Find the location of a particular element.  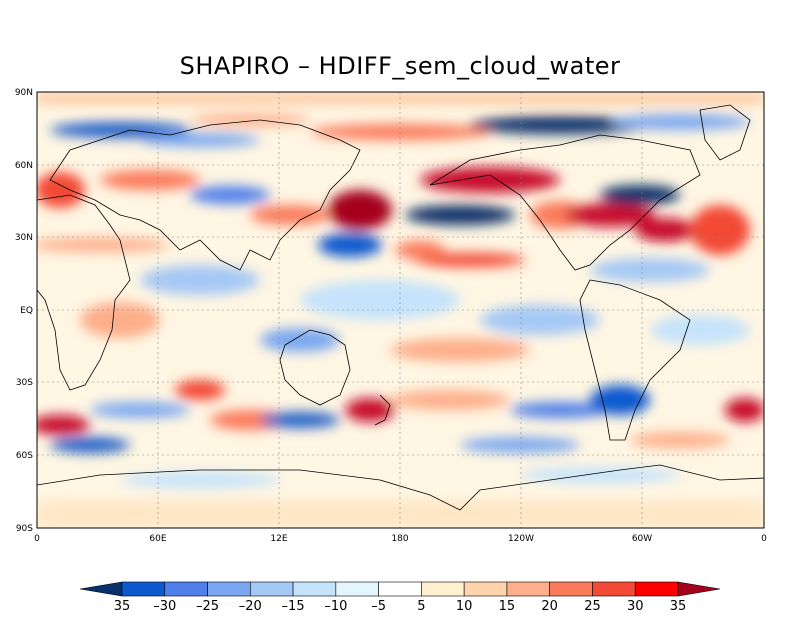

colorbar-arrow-low is located at coordinates (101, 589).